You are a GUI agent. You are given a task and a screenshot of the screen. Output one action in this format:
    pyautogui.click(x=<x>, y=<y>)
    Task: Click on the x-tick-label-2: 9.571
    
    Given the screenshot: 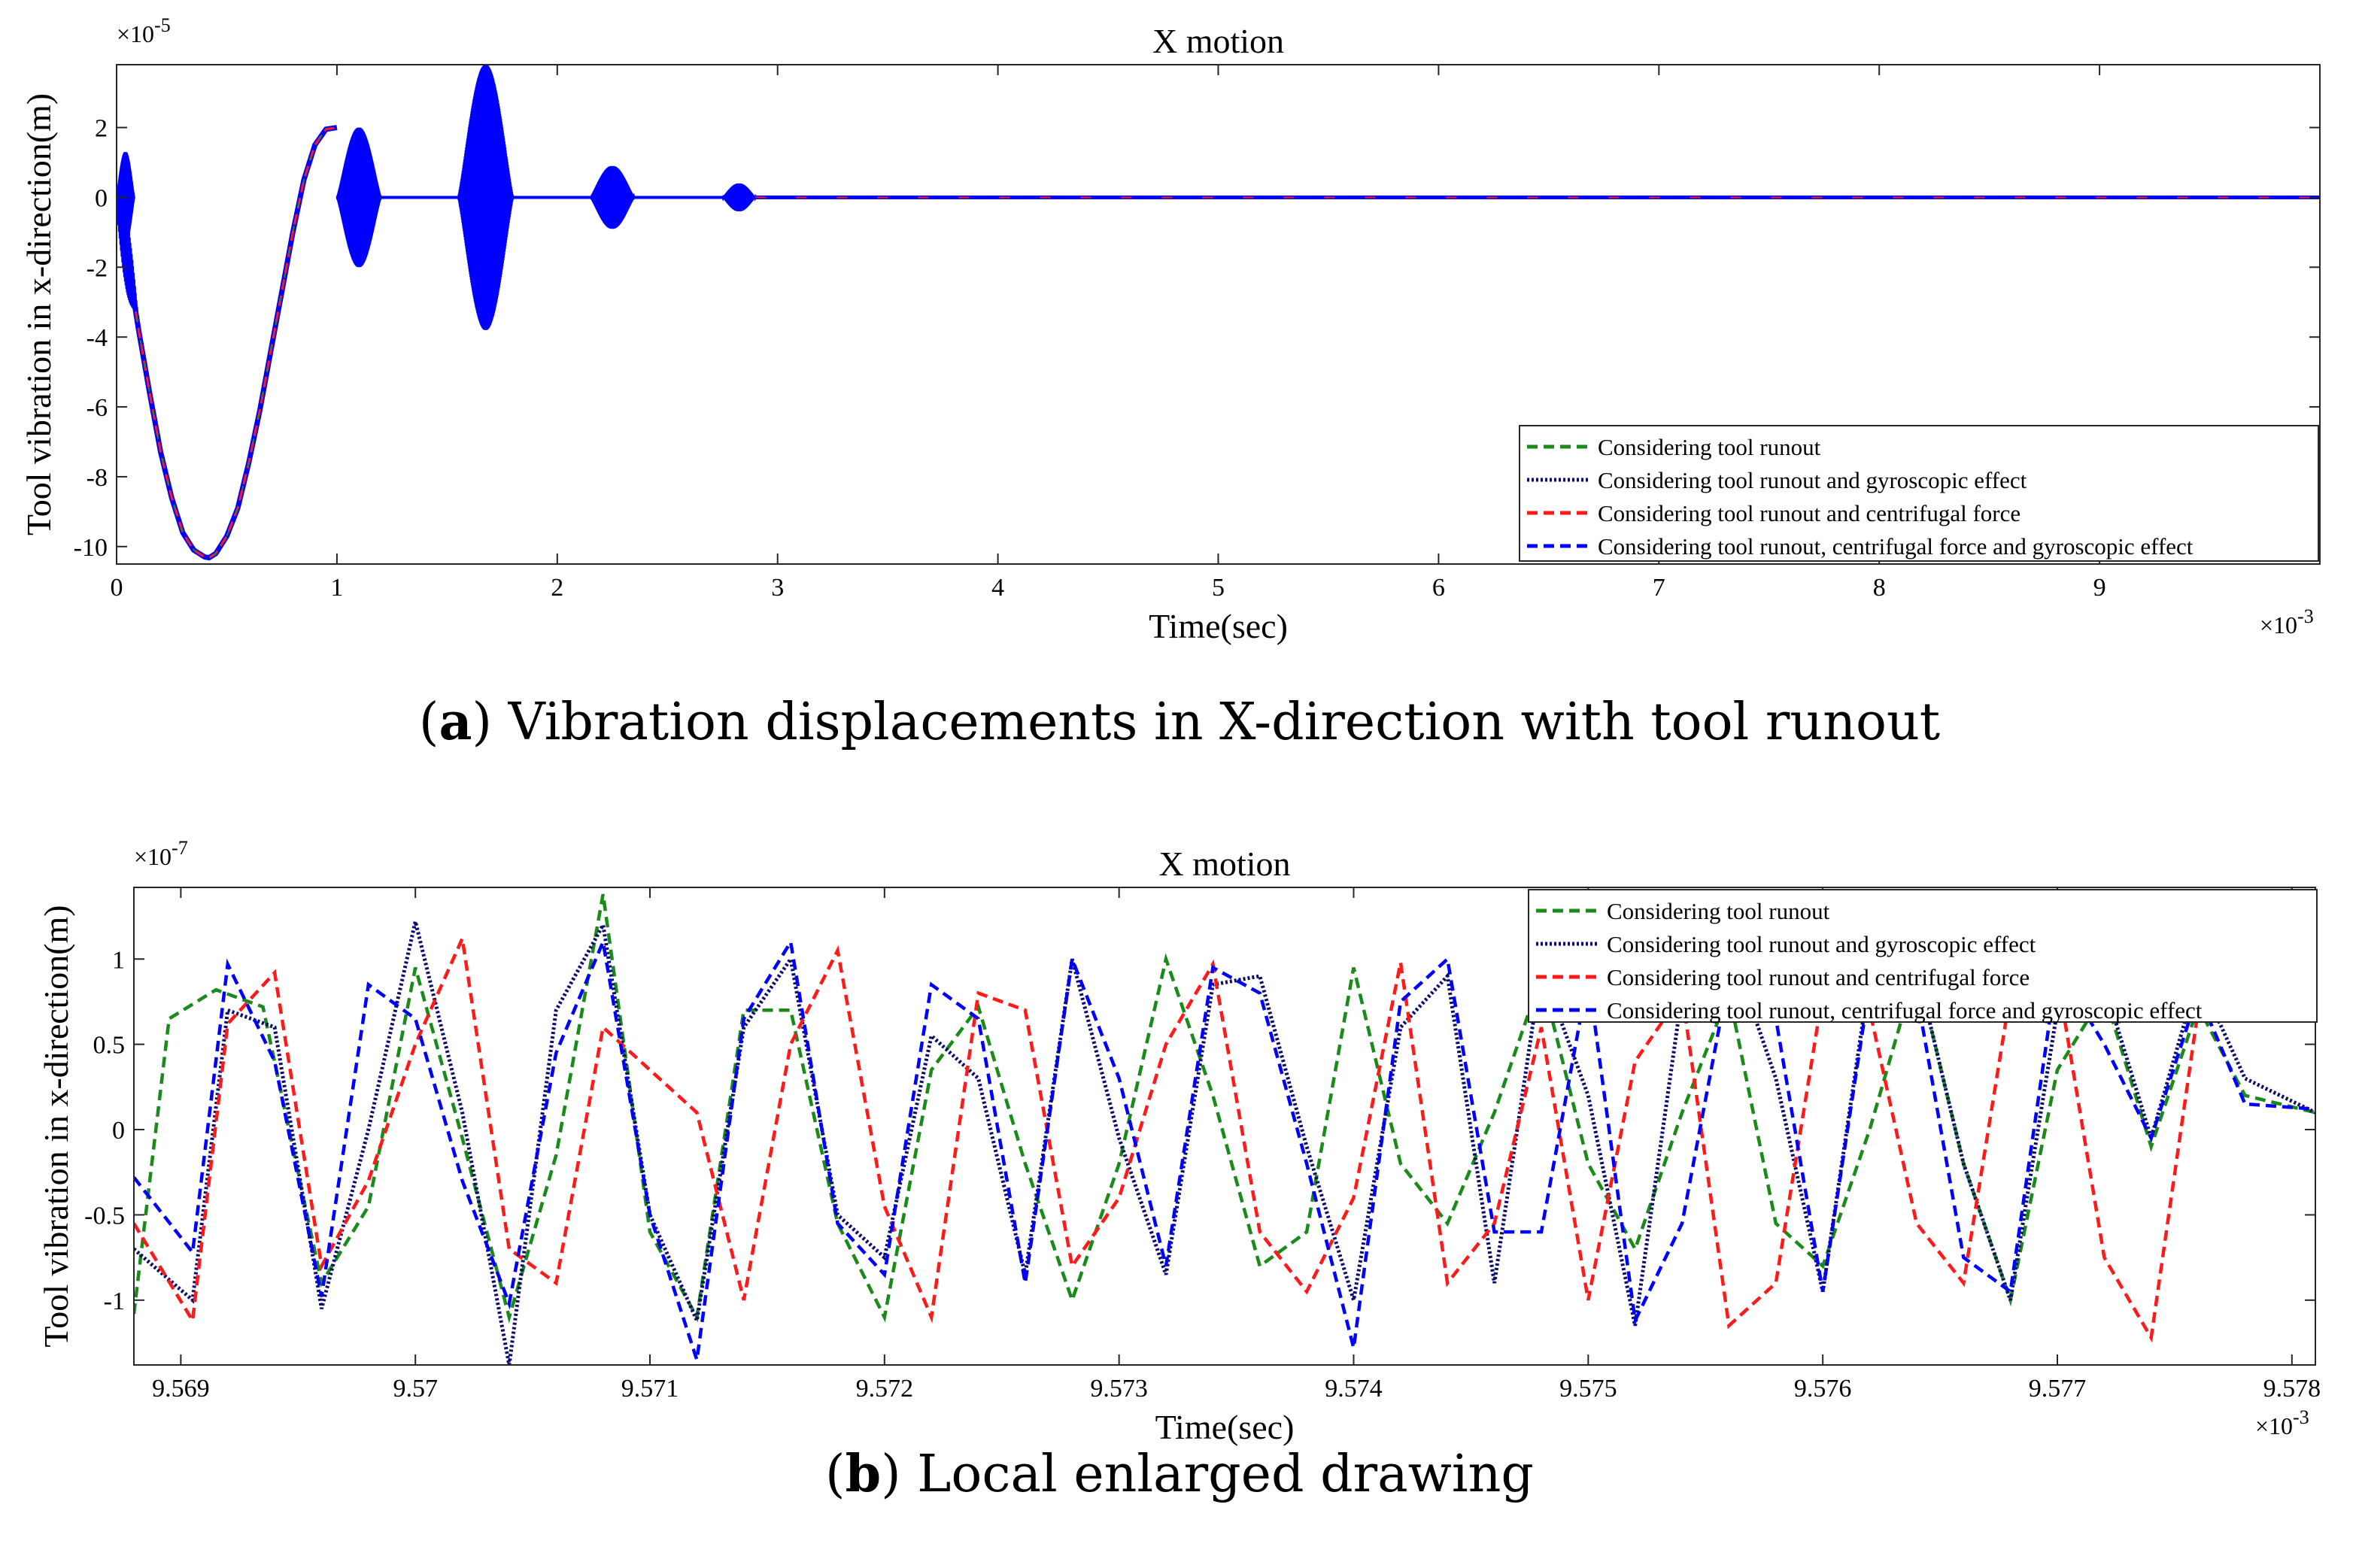 What is the action you would take?
    pyautogui.click(x=650, y=1389)
    